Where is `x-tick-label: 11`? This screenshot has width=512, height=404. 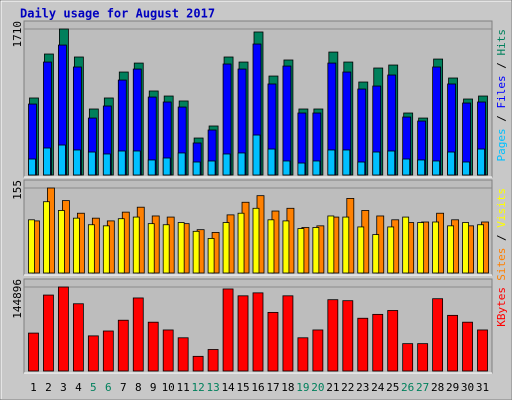
x-tick-label: 11 is located at coordinates (183, 387).